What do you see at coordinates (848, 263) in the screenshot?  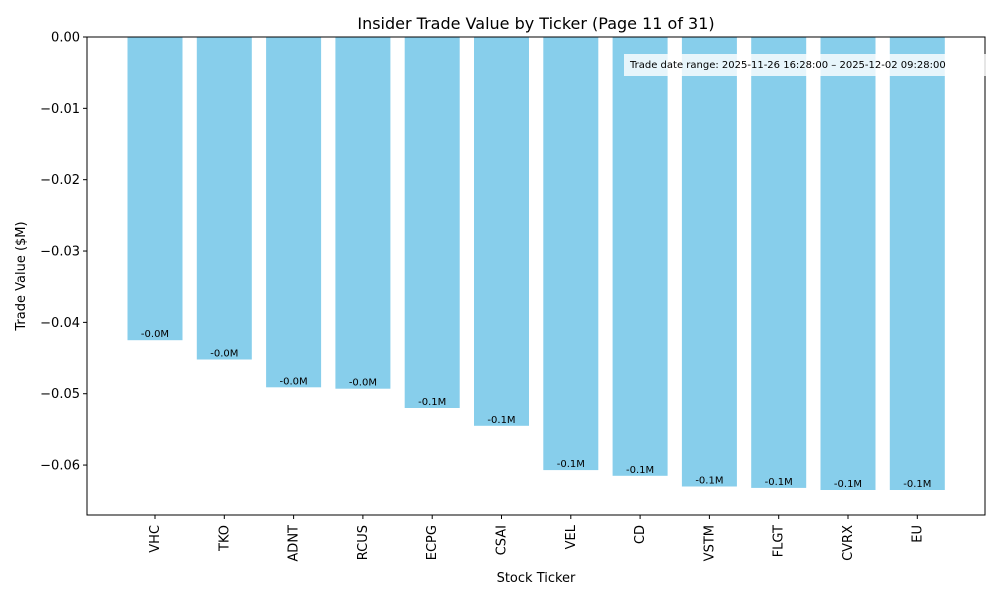 I see `bar-cvrx` at bounding box center [848, 263].